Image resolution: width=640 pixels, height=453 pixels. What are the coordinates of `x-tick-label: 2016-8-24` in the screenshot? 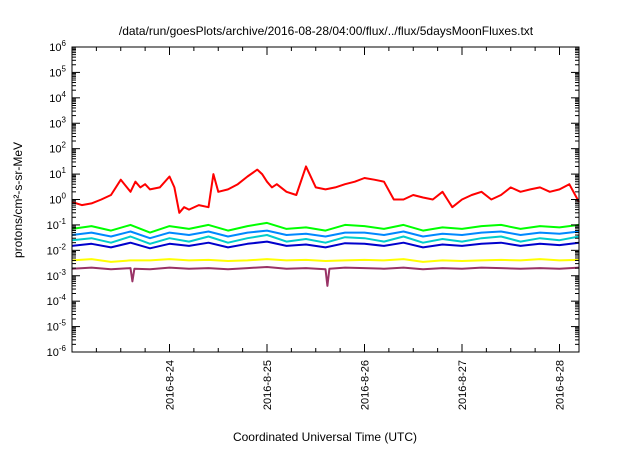 It's located at (171, 385).